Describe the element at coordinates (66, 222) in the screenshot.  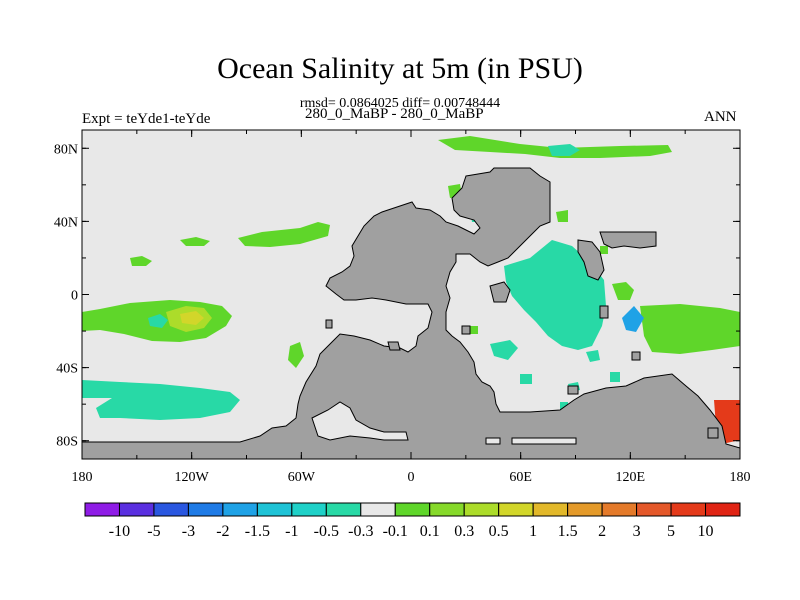
I see `lat-tick-label: 40N` at that location.